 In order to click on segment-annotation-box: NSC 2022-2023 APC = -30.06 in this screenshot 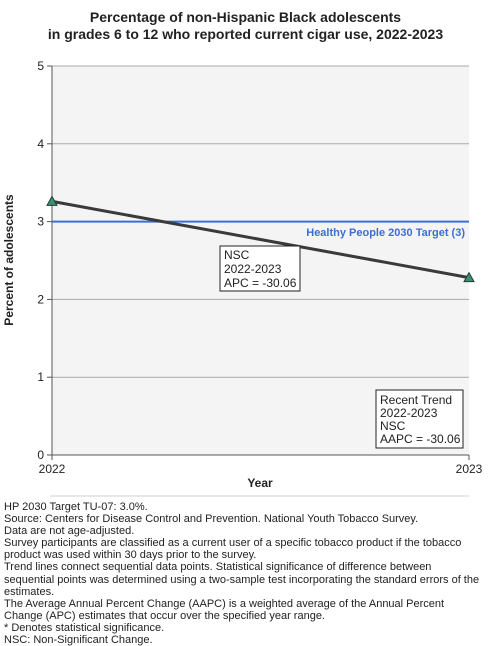, I will do `click(260, 268)`.